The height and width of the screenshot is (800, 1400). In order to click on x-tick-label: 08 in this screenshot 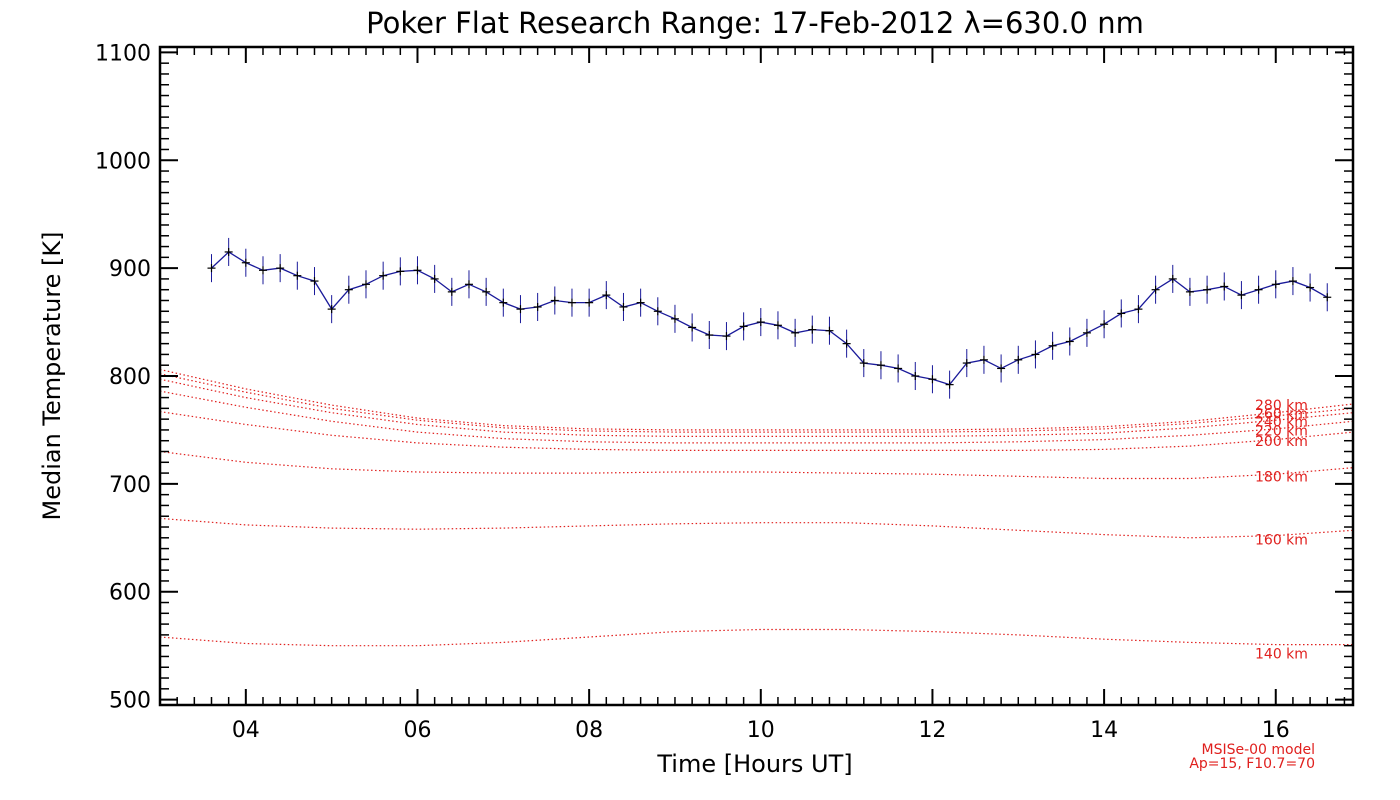, I will do `click(589, 730)`.